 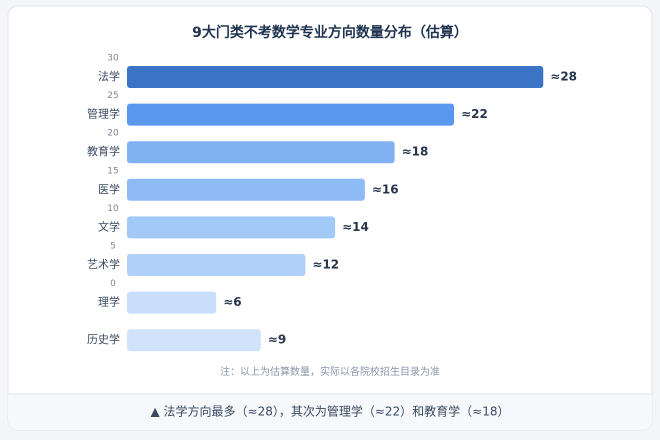 I want to click on footer-bg, so click(x=330, y=412).